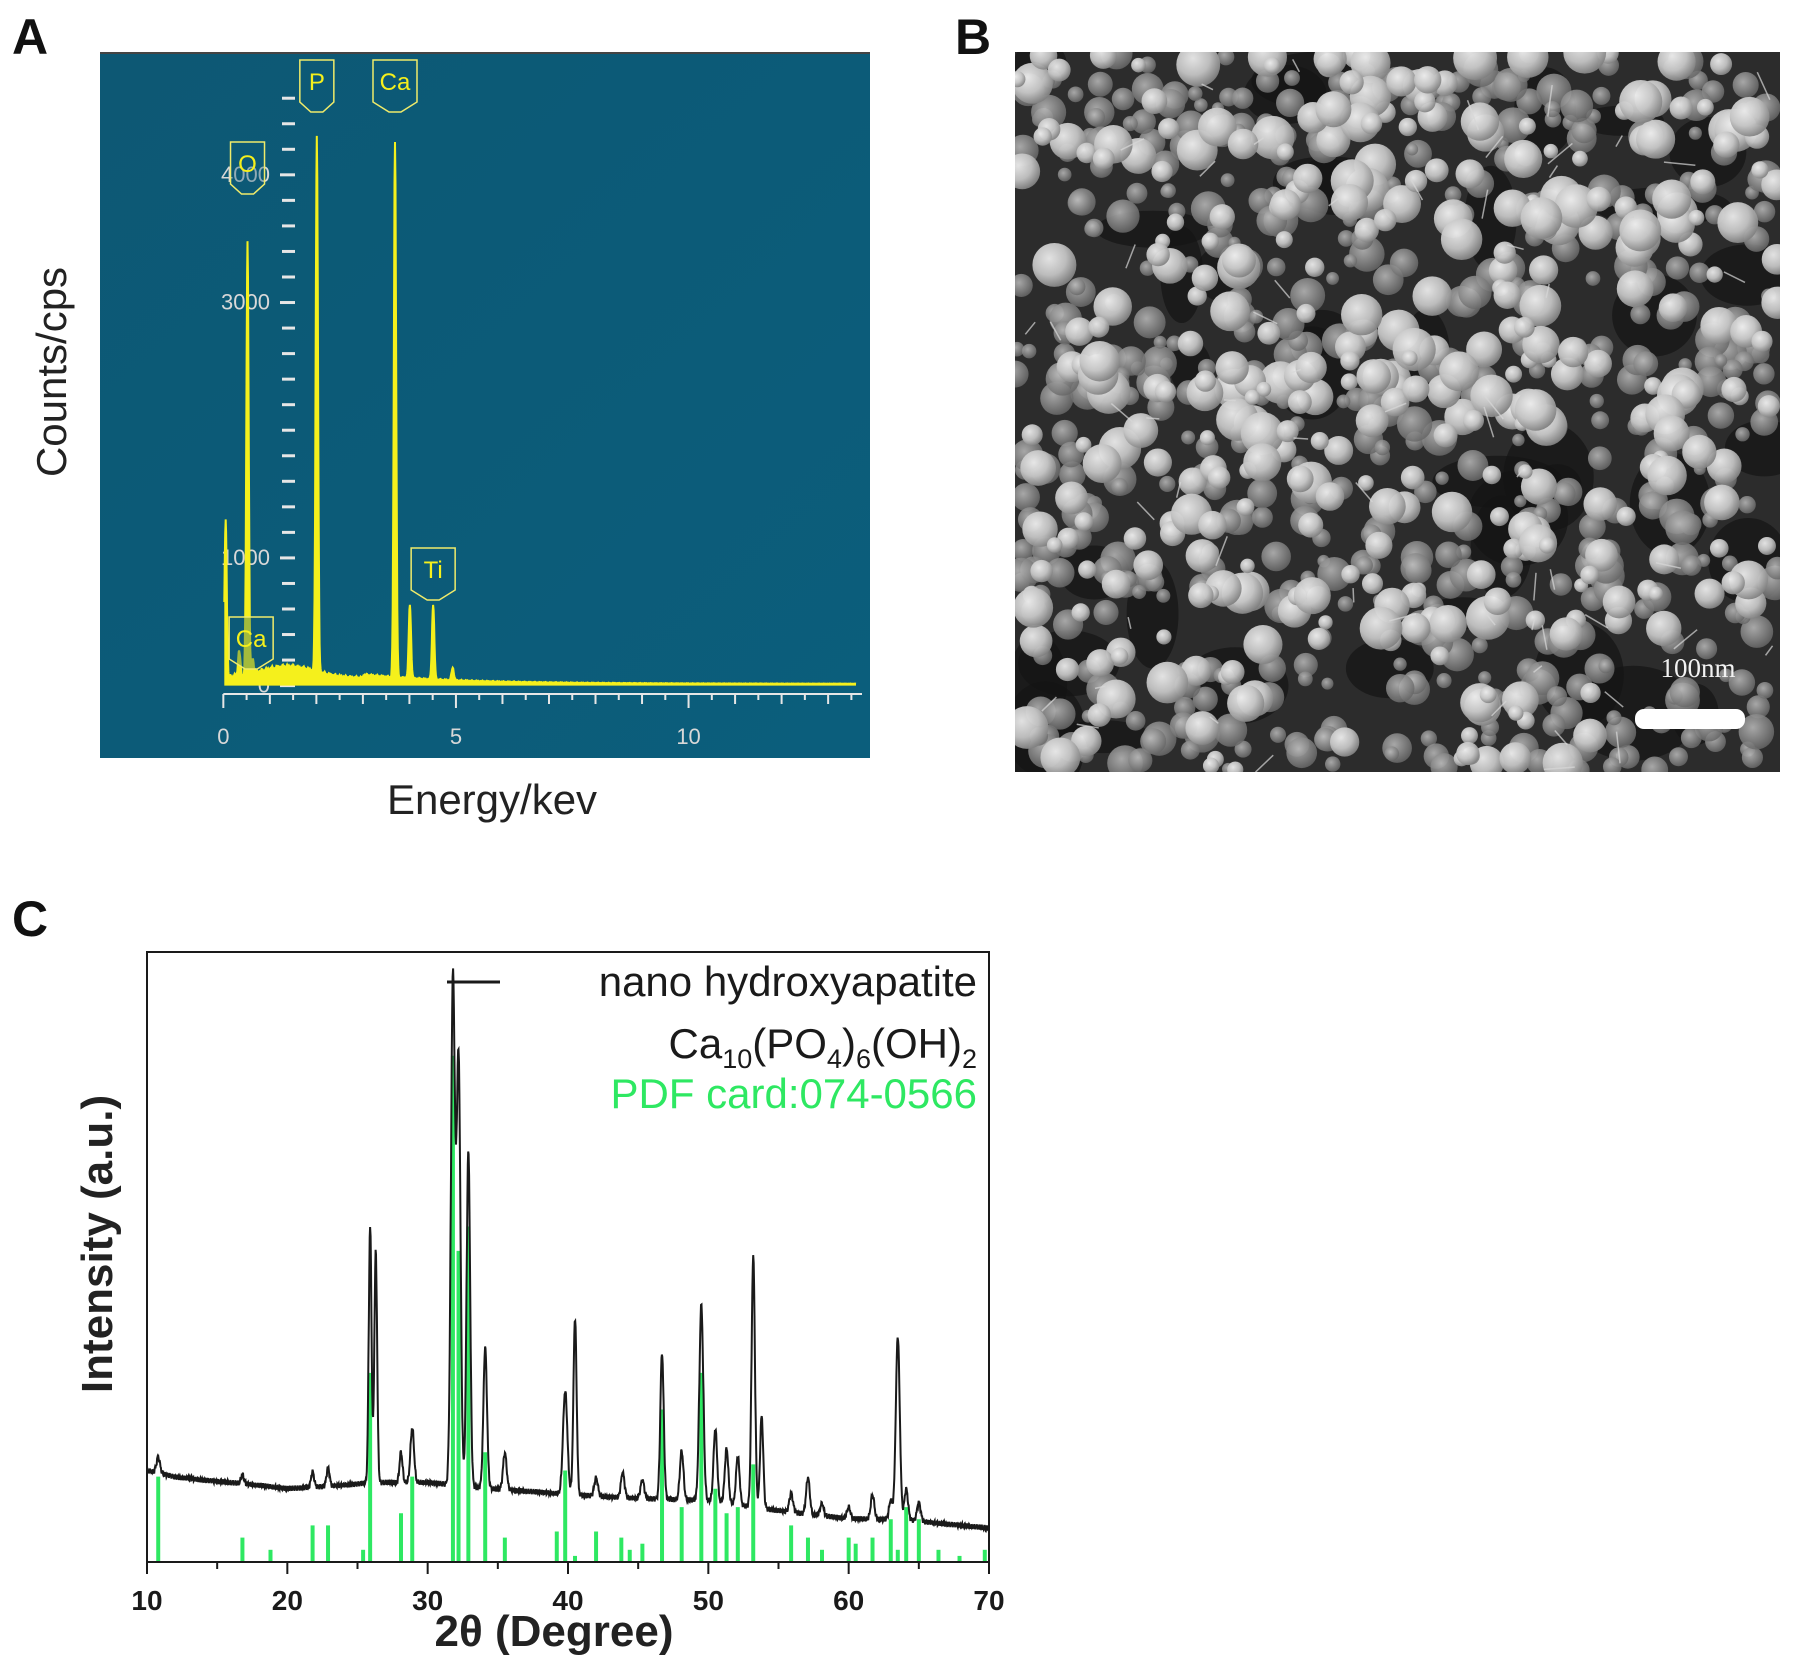 Image resolution: width=1795 pixels, height=1668 pixels. I want to click on eds-y-tick-label: 3000, so click(245, 302).